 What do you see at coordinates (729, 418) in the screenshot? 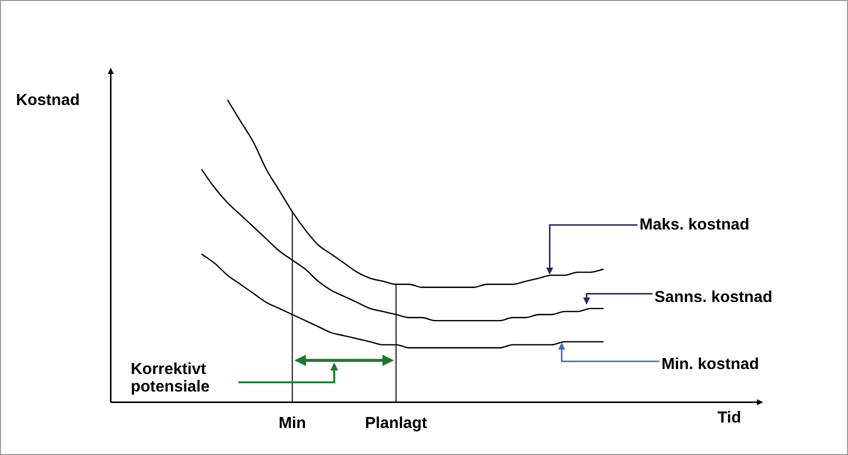
I see `x-axis-title: Tid` at bounding box center [729, 418].